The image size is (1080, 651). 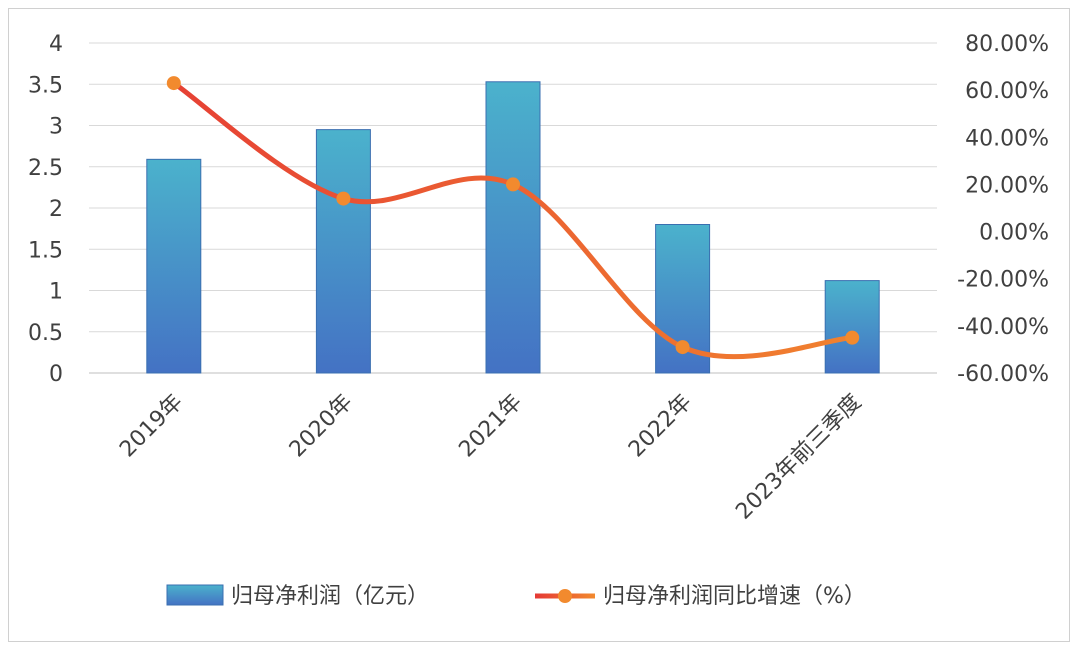 What do you see at coordinates (45, 85) in the screenshot?
I see `left-axis-tick-label: 3.5` at bounding box center [45, 85].